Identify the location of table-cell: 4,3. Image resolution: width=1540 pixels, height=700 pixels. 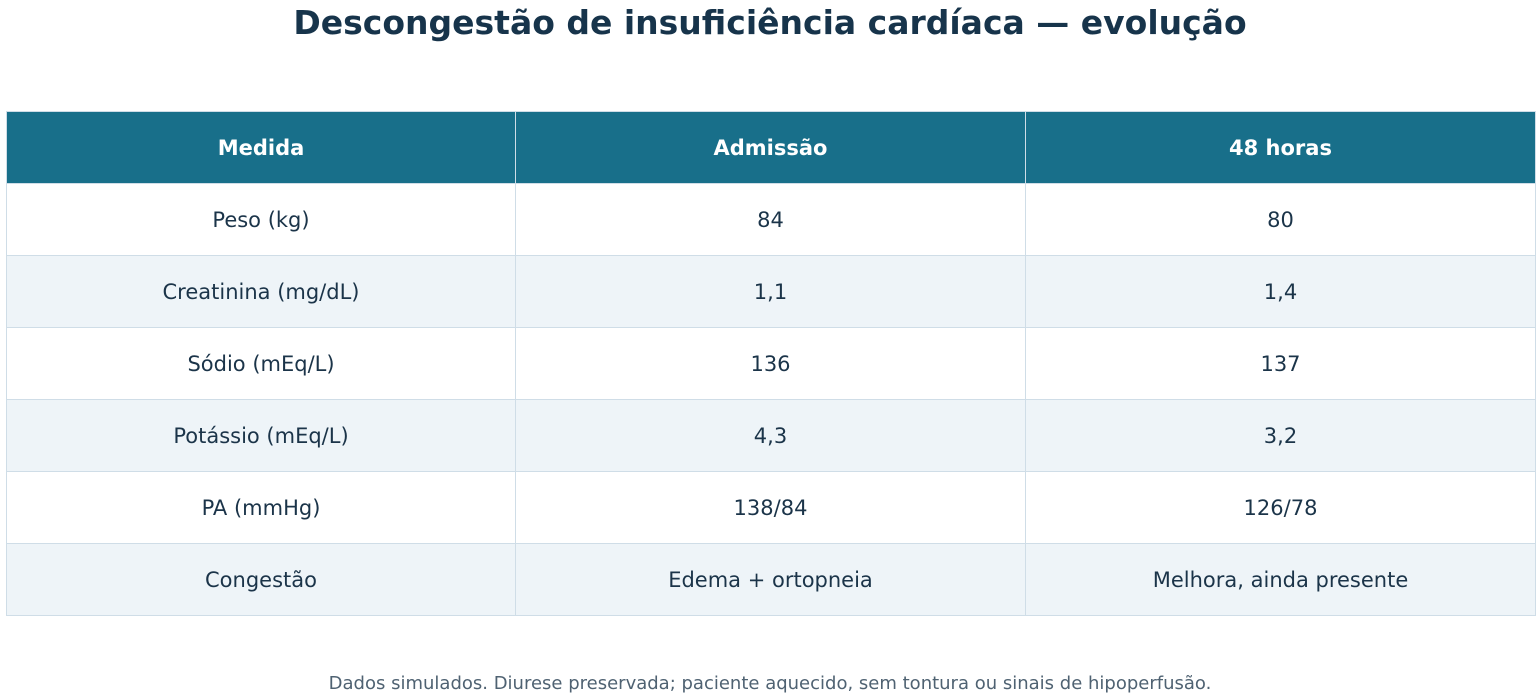
(770, 435).